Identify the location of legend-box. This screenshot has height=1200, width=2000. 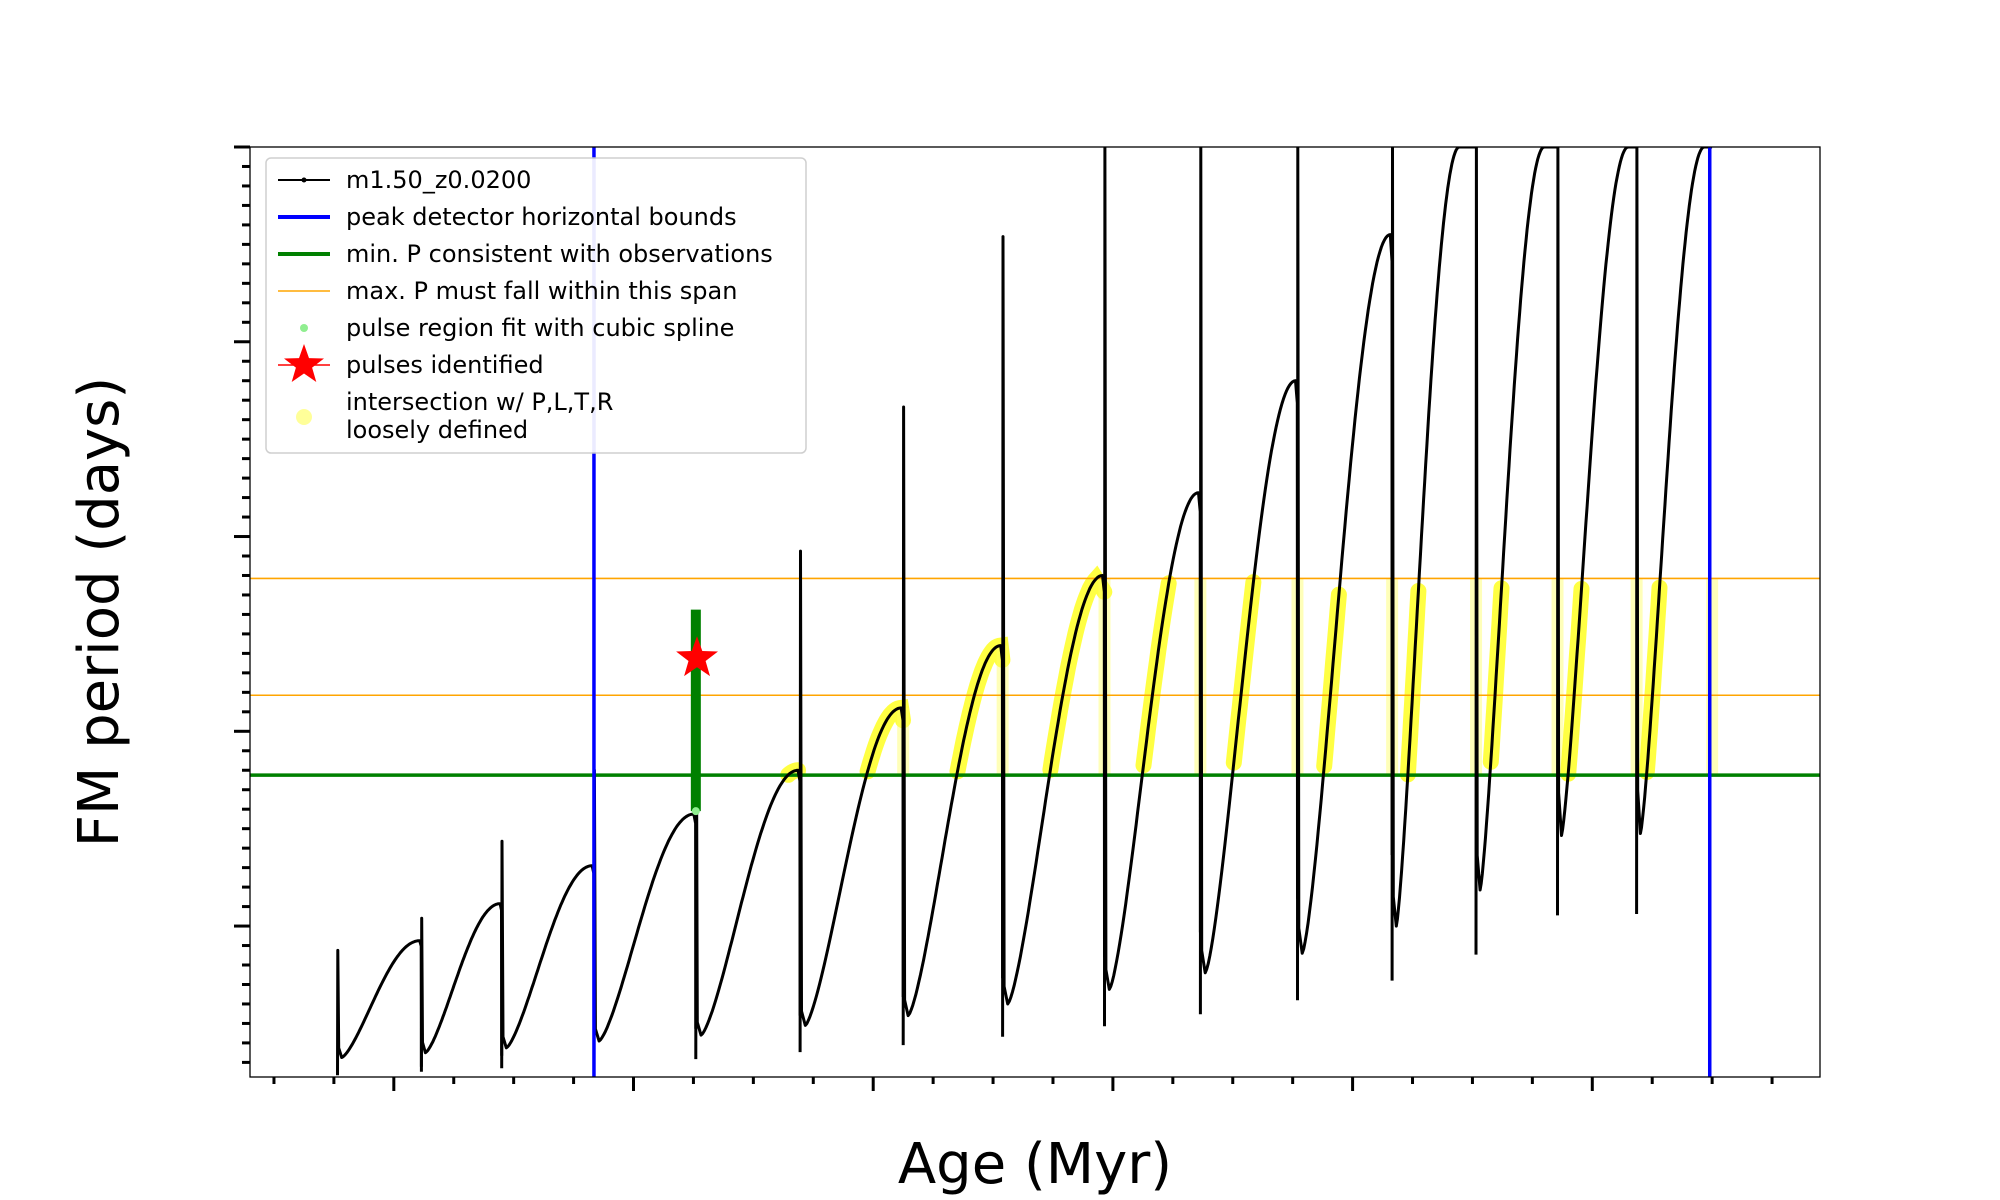
(536, 305).